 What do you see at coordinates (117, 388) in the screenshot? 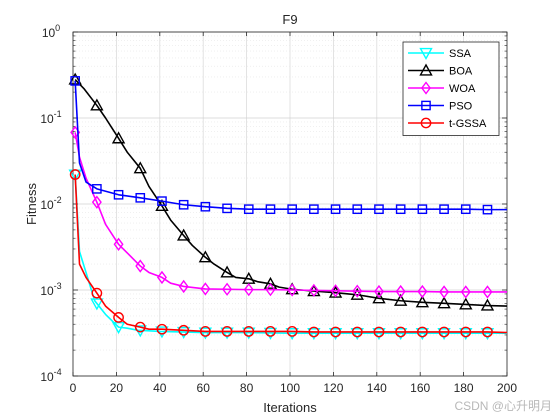
I see `x-tick-label: 20` at bounding box center [117, 388].